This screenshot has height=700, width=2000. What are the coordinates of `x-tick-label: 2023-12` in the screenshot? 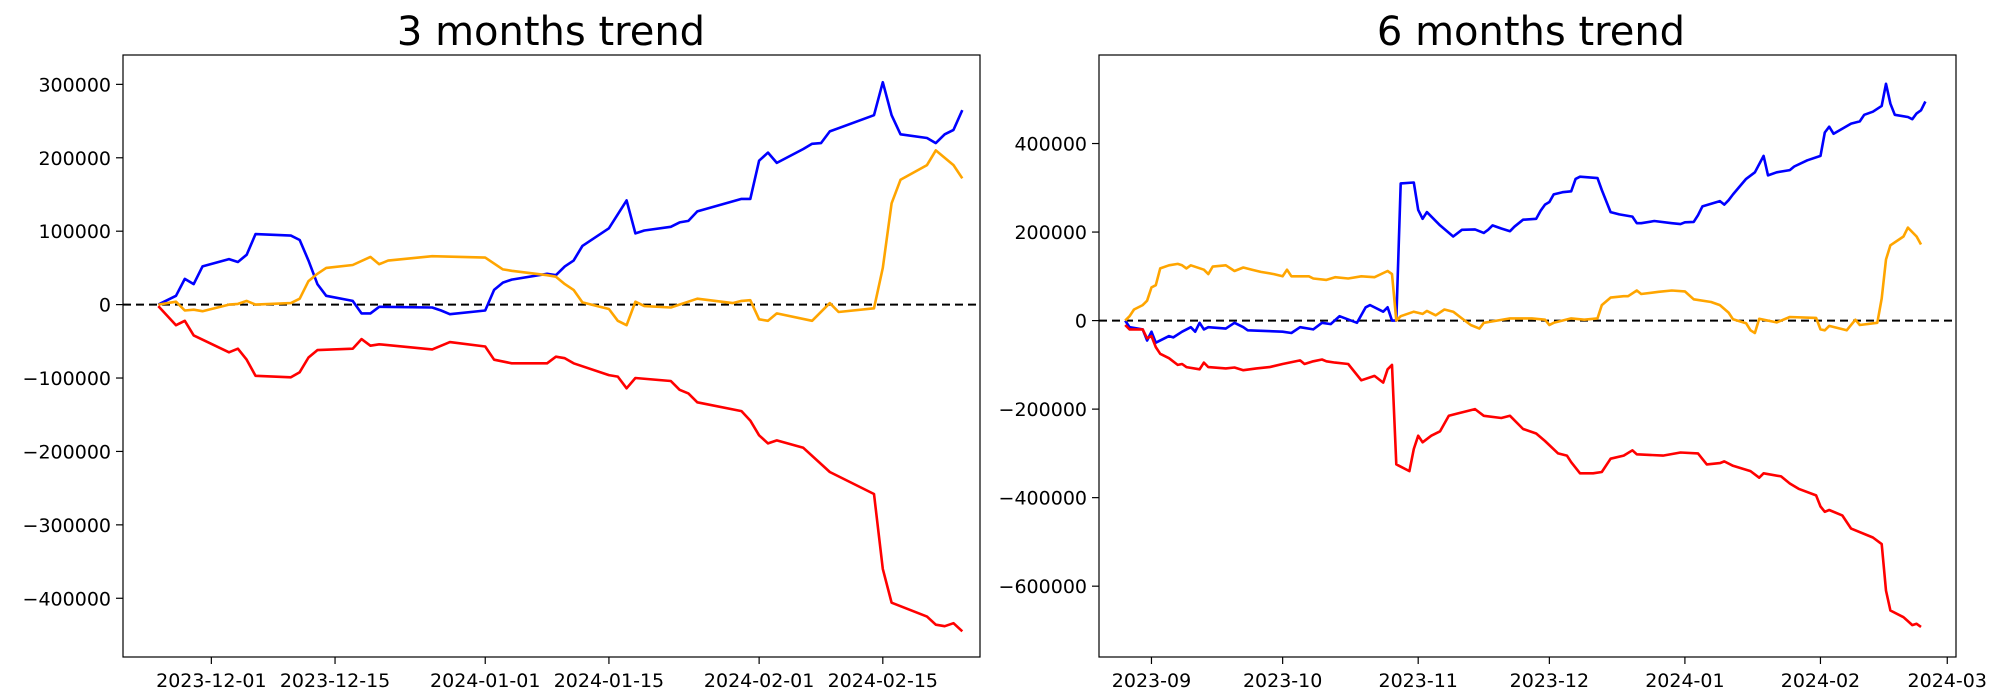 It's located at (1549, 681).